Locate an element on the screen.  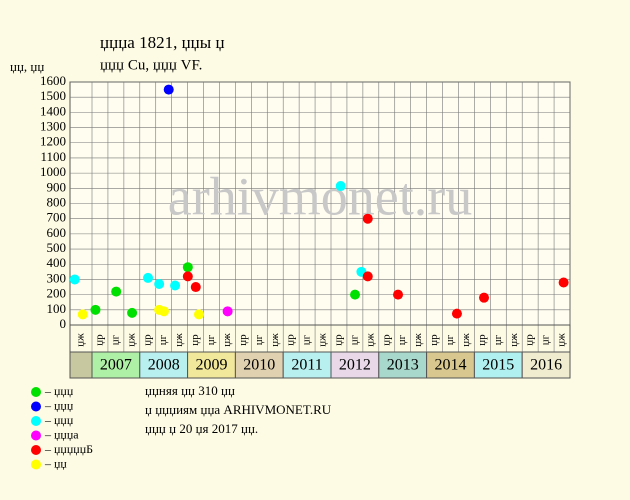
y-tick-label: 800 is located at coordinates (57, 201).